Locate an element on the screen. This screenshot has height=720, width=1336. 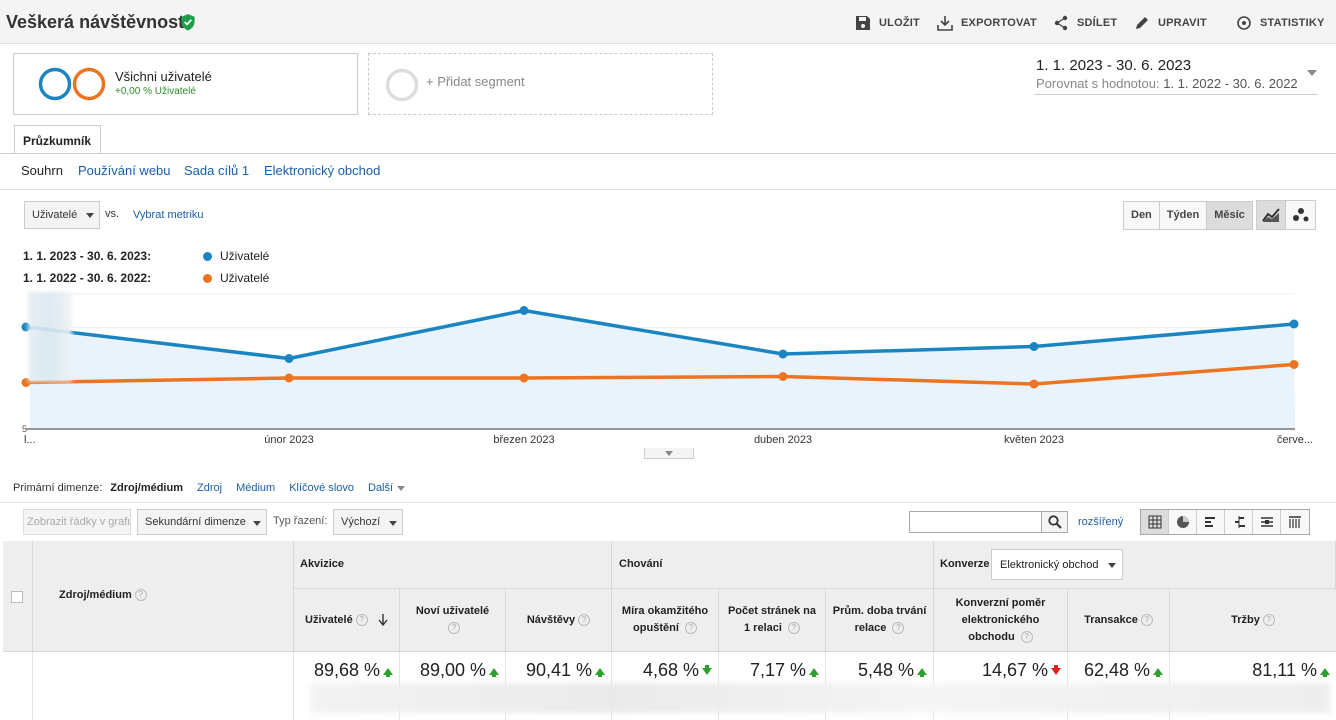
save-button: ULOŽIT is located at coordinates (887, 23).